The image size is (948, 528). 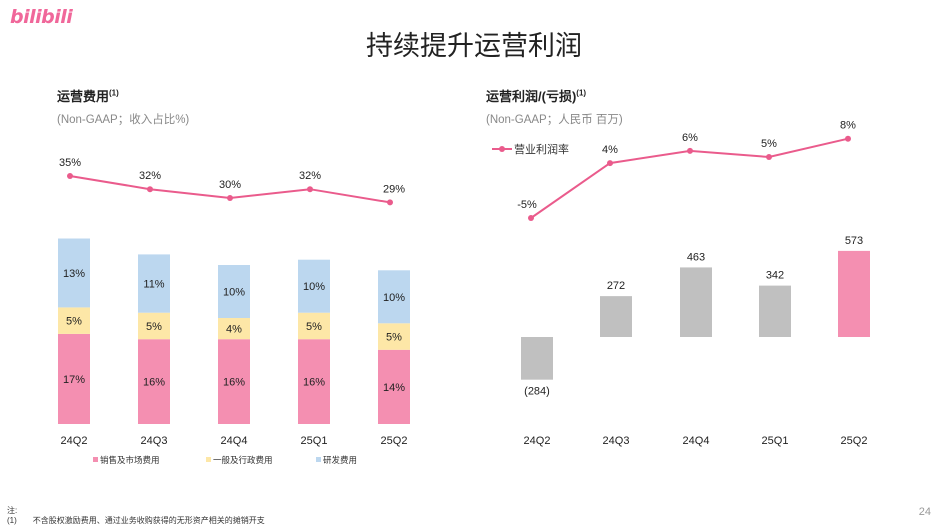 What do you see at coordinates (310, 176) in the screenshot?
I see `opex-ratio-label-25Q1: 32%` at bounding box center [310, 176].